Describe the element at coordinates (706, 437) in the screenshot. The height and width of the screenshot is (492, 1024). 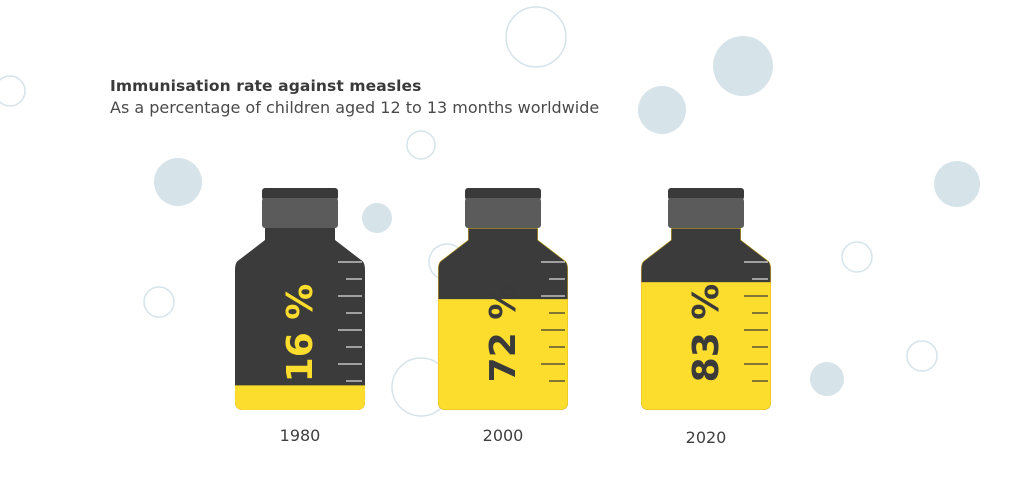
I see `category-label: 2020` at that location.